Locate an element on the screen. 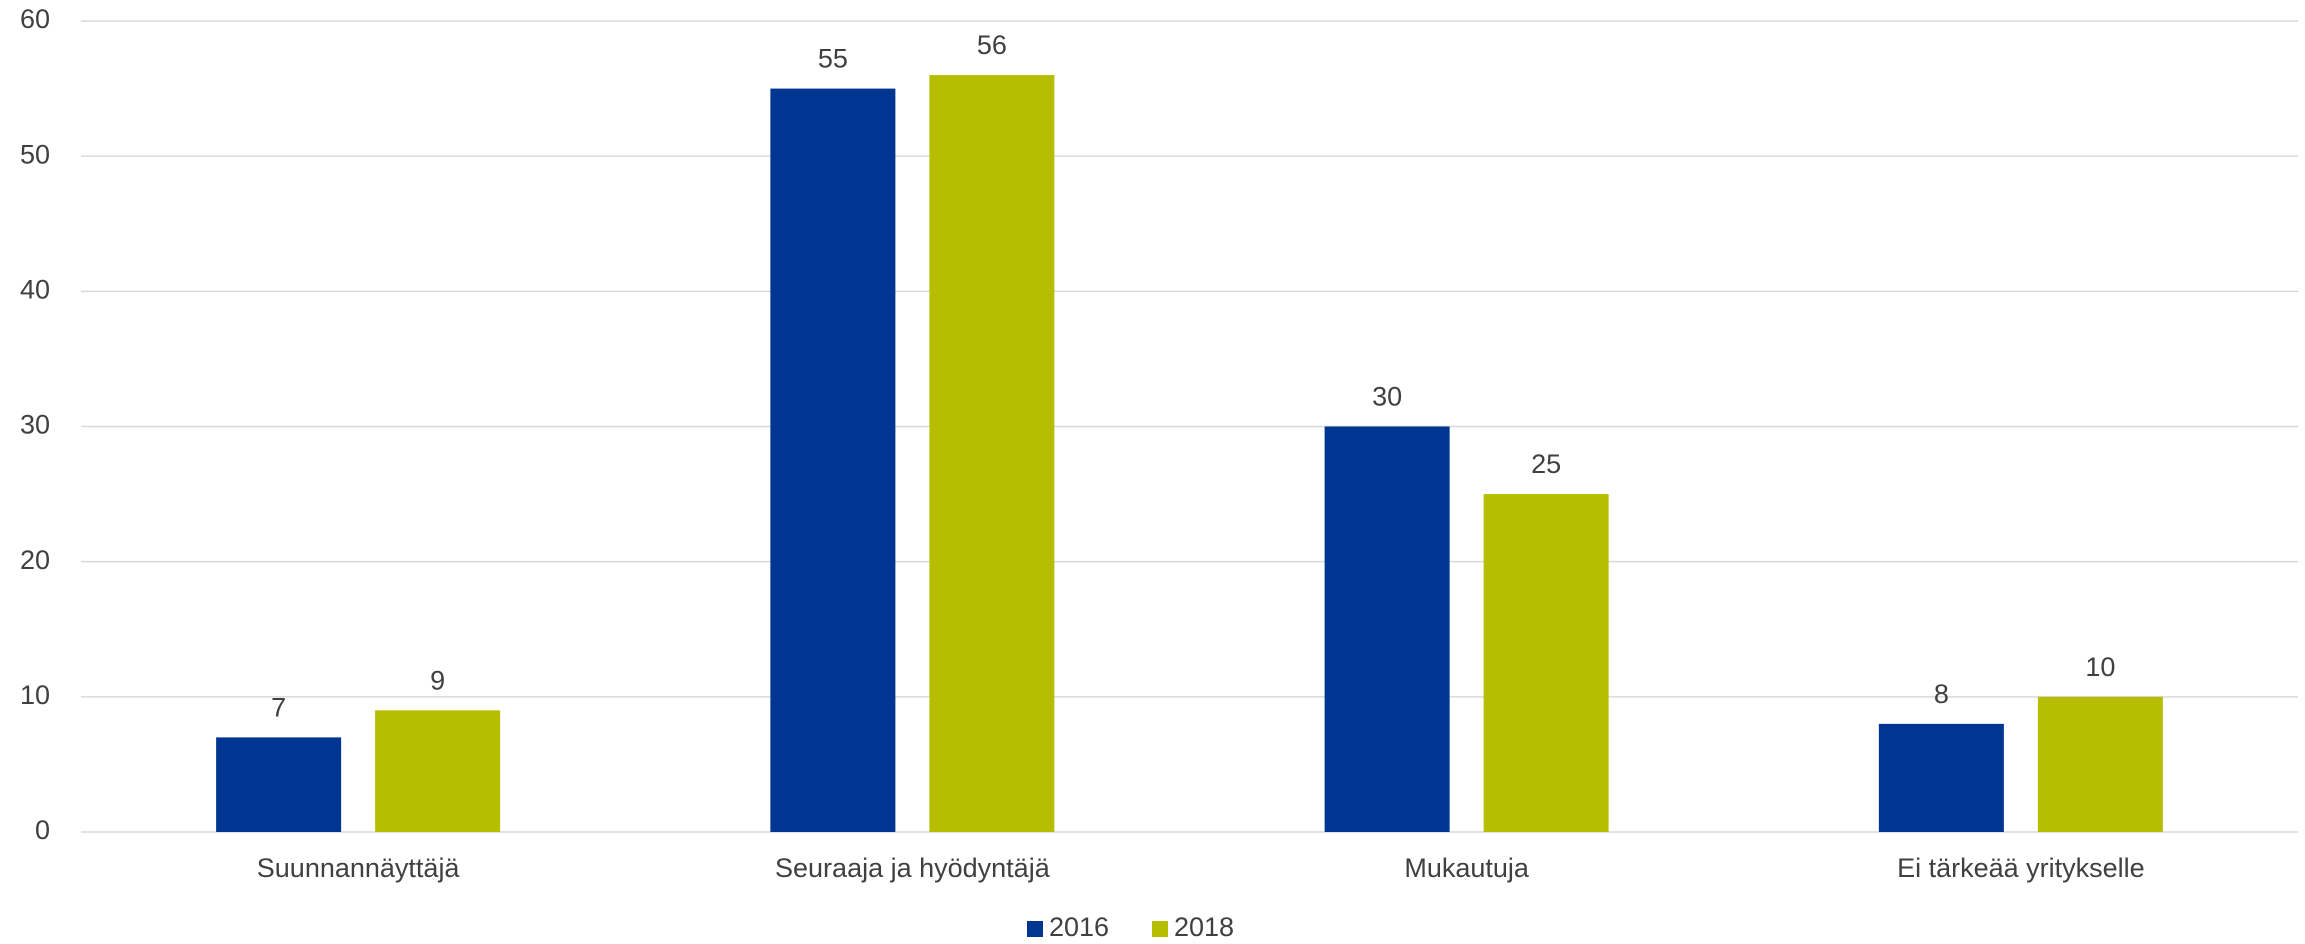 Image resolution: width=2305 pixels, height=944 pixels. y-tick-label: 10 is located at coordinates (35, 695).